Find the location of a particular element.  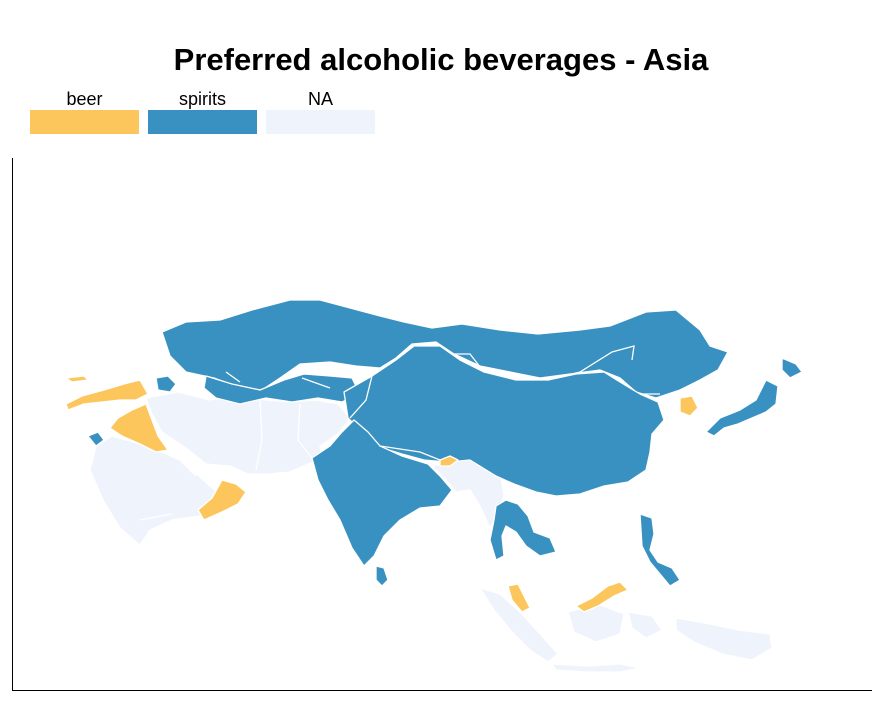

region-iraq is located at coordinates (139, 428).